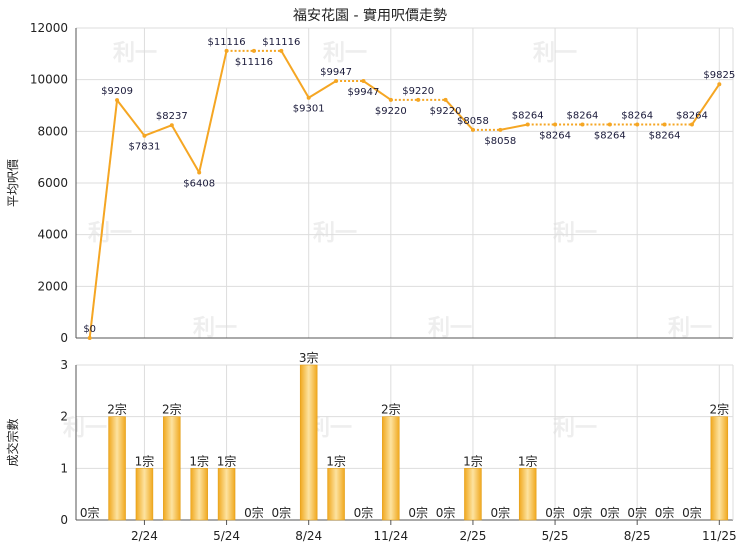 Image resolution: width=740 pixels, height=550 pixels. I want to click on y-tick-label: 6000, so click(52, 183).